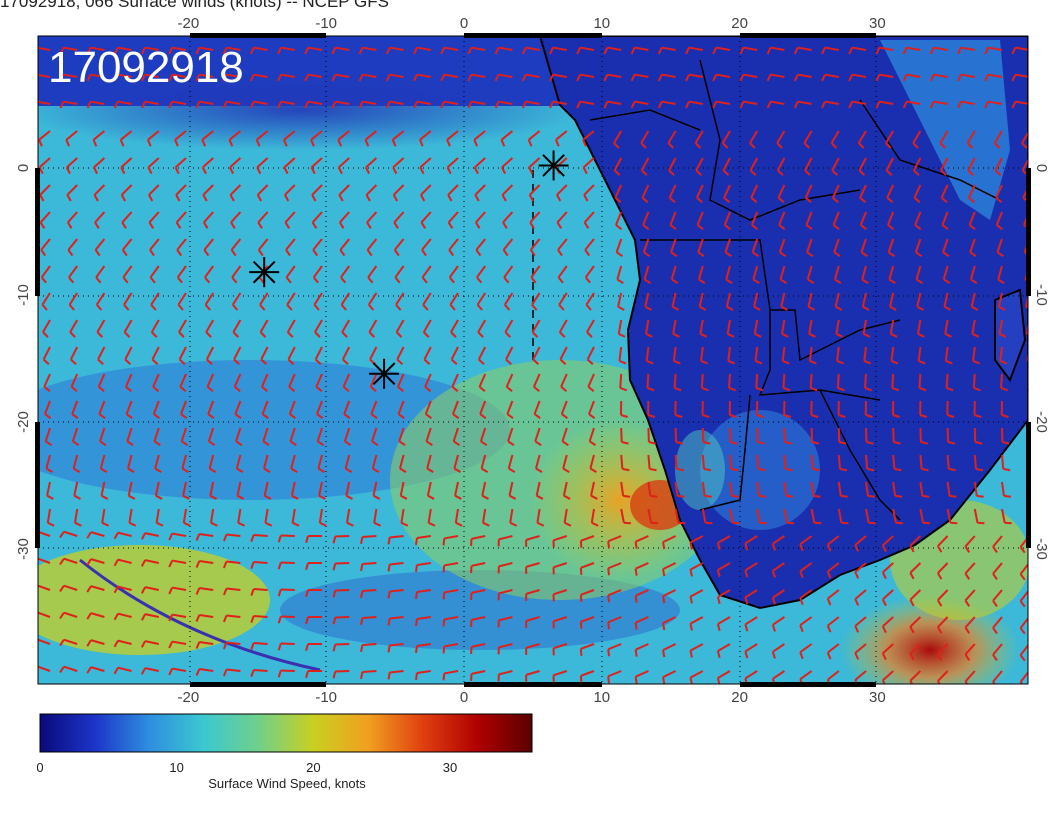  I want to click on lon-tick-label: -10, so click(326, 23).